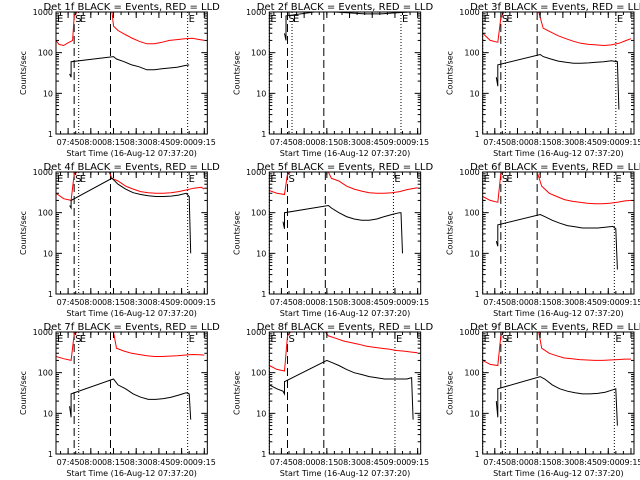 The height and width of the screenshot is (480, 640). Describe the element at coordinates (131, 327) in the screenshot. I see `panel-title: Det 7f BLACK = Events, RED = LLD` at that location.